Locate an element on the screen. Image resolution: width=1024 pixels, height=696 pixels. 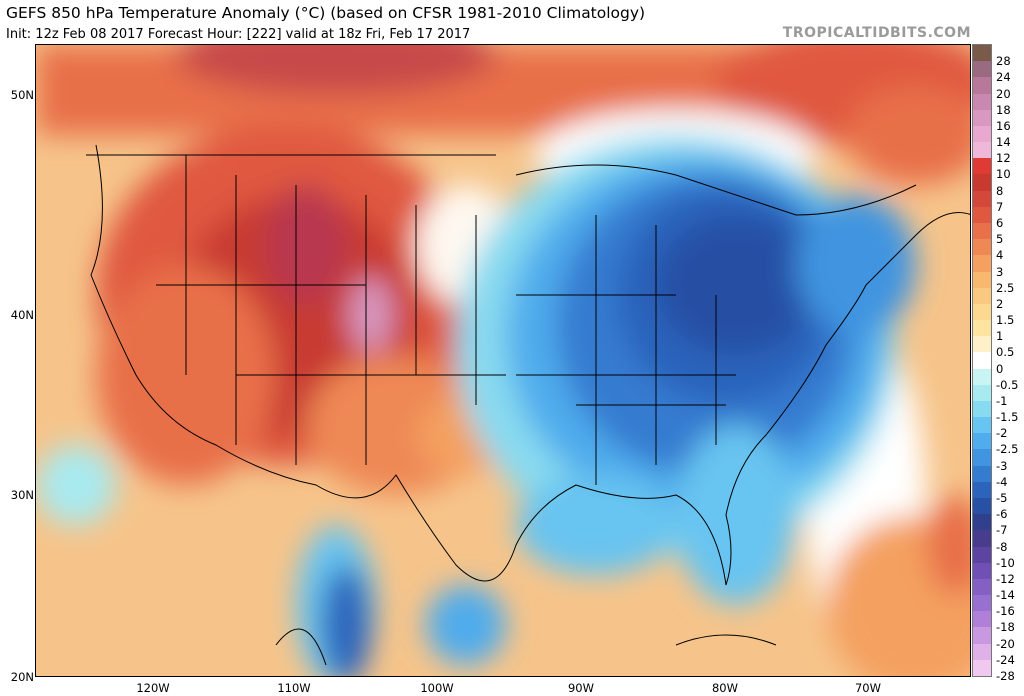
colorbar-label: -2 is located at coordinates (1002, 433).